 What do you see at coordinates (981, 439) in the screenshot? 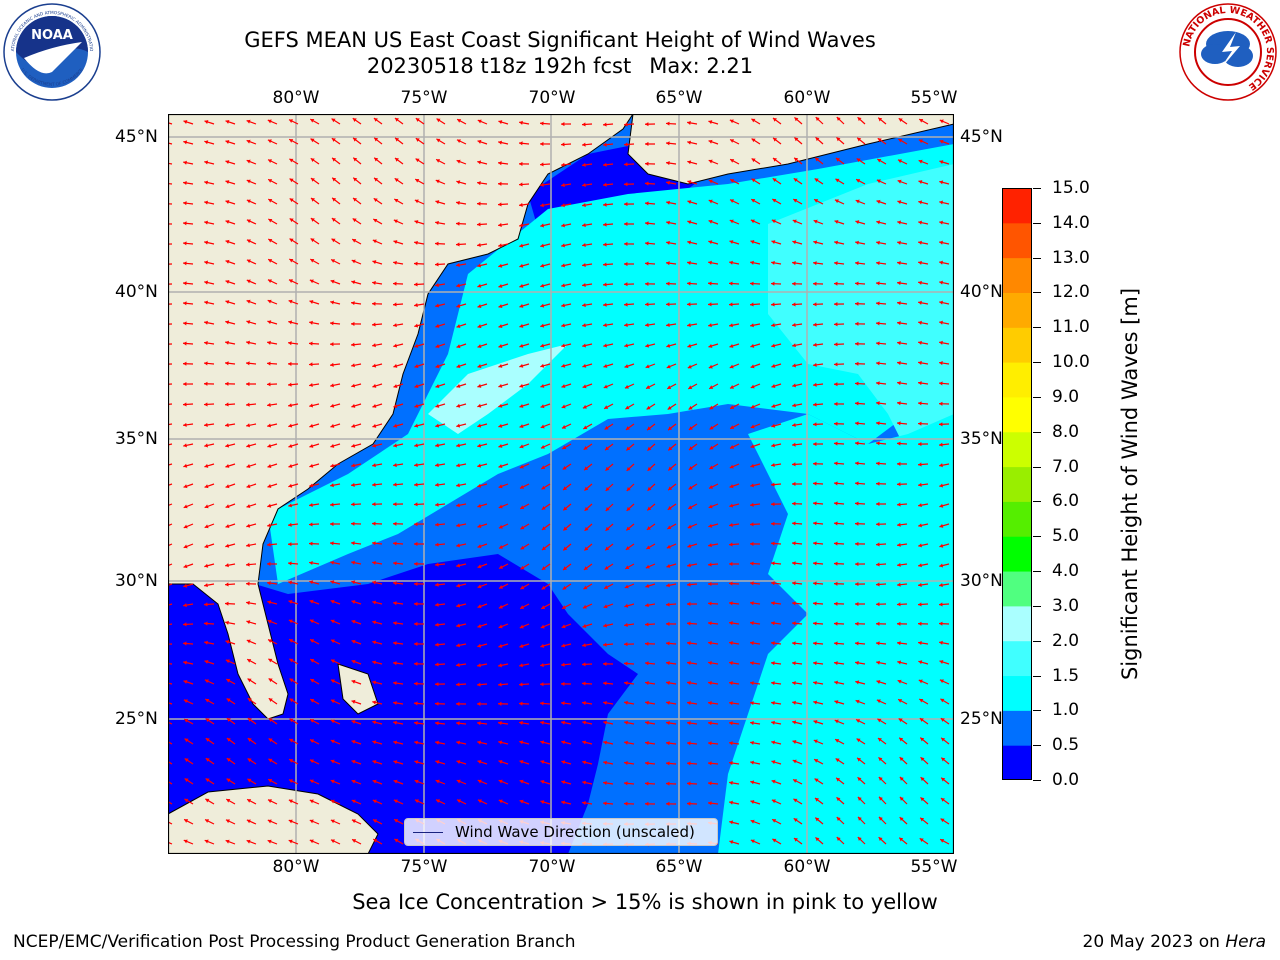
I see `lat-label-right-35n: 35°N` at bounding box center [981, 439].